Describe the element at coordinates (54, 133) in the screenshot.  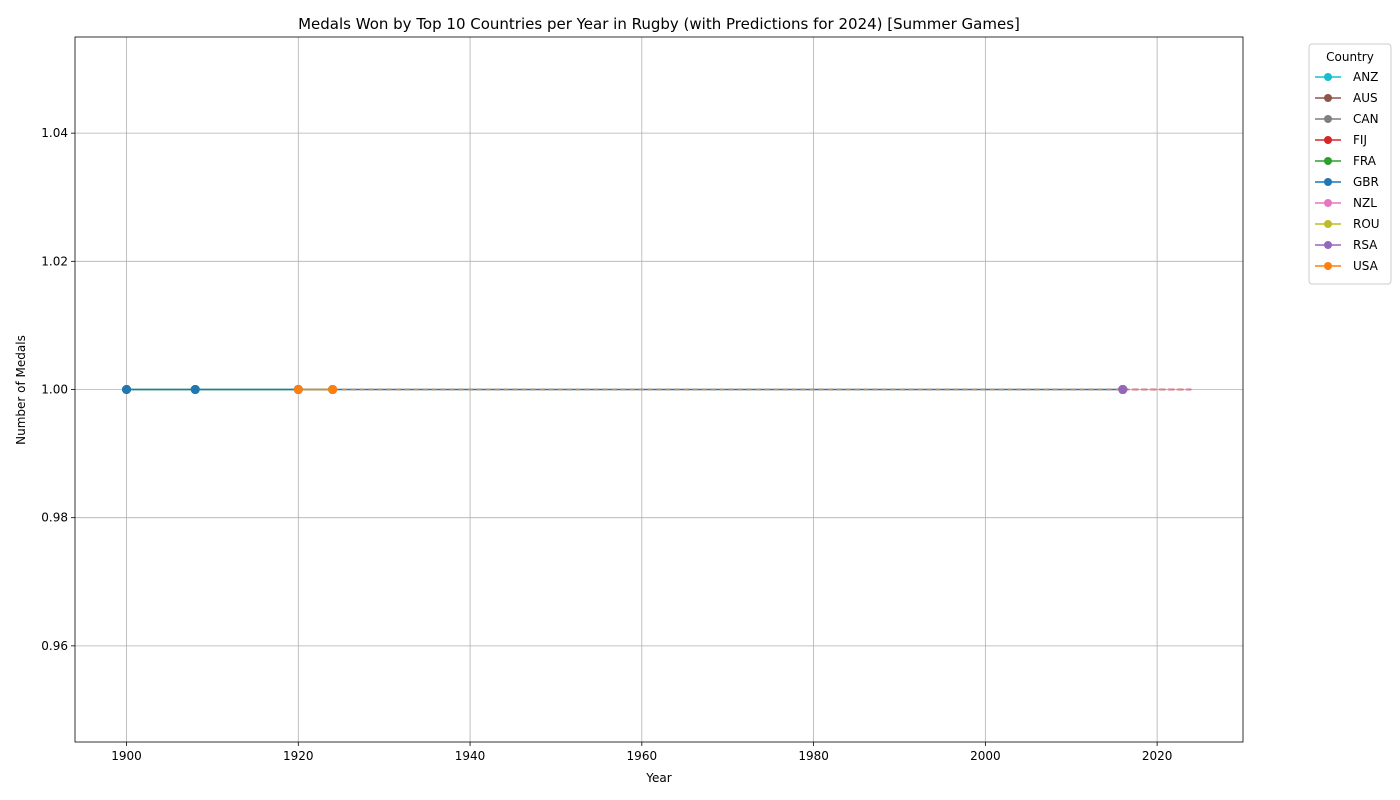
I see `y-tick-label: 1.04` at that location.